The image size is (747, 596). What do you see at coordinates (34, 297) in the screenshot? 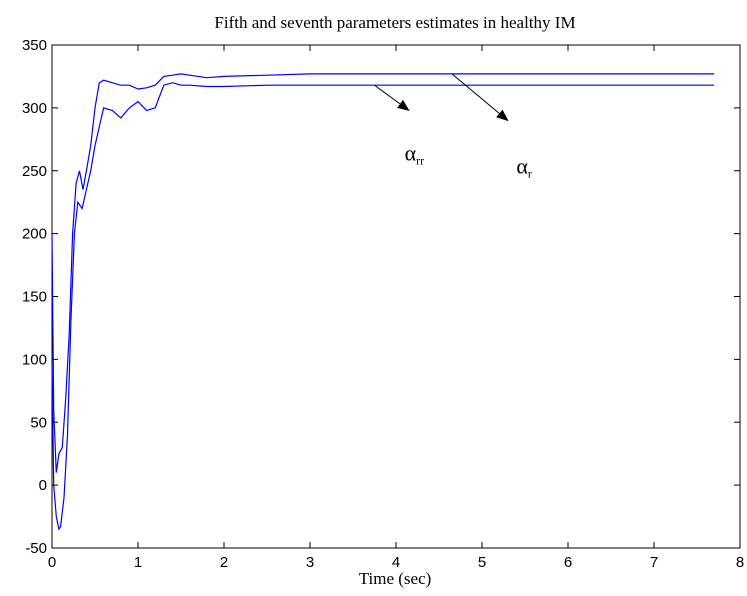
I see `y-tick-label: 150` at bounding box center [34, 297].